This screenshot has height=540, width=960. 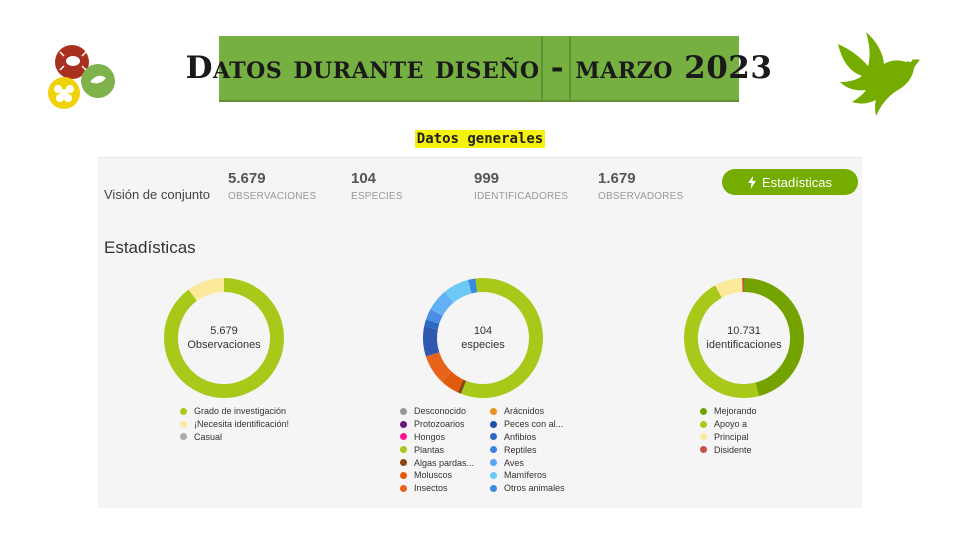 What do you see at coordinates (483, 345) in the screenshot?
I see `species-center-label: especies` at bounding box center [483, 345].